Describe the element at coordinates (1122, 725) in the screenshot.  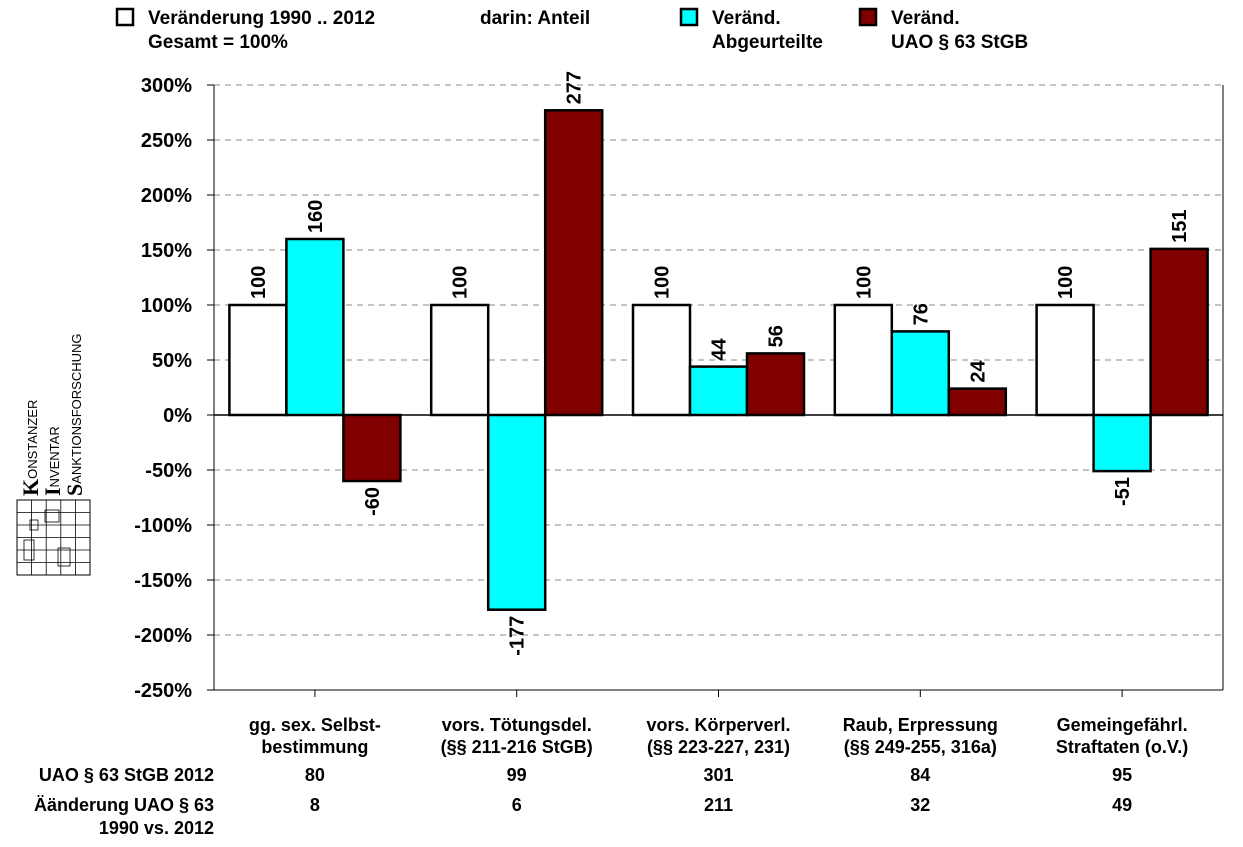
I see `x-category-label: Gemeingefährl.` at that location.